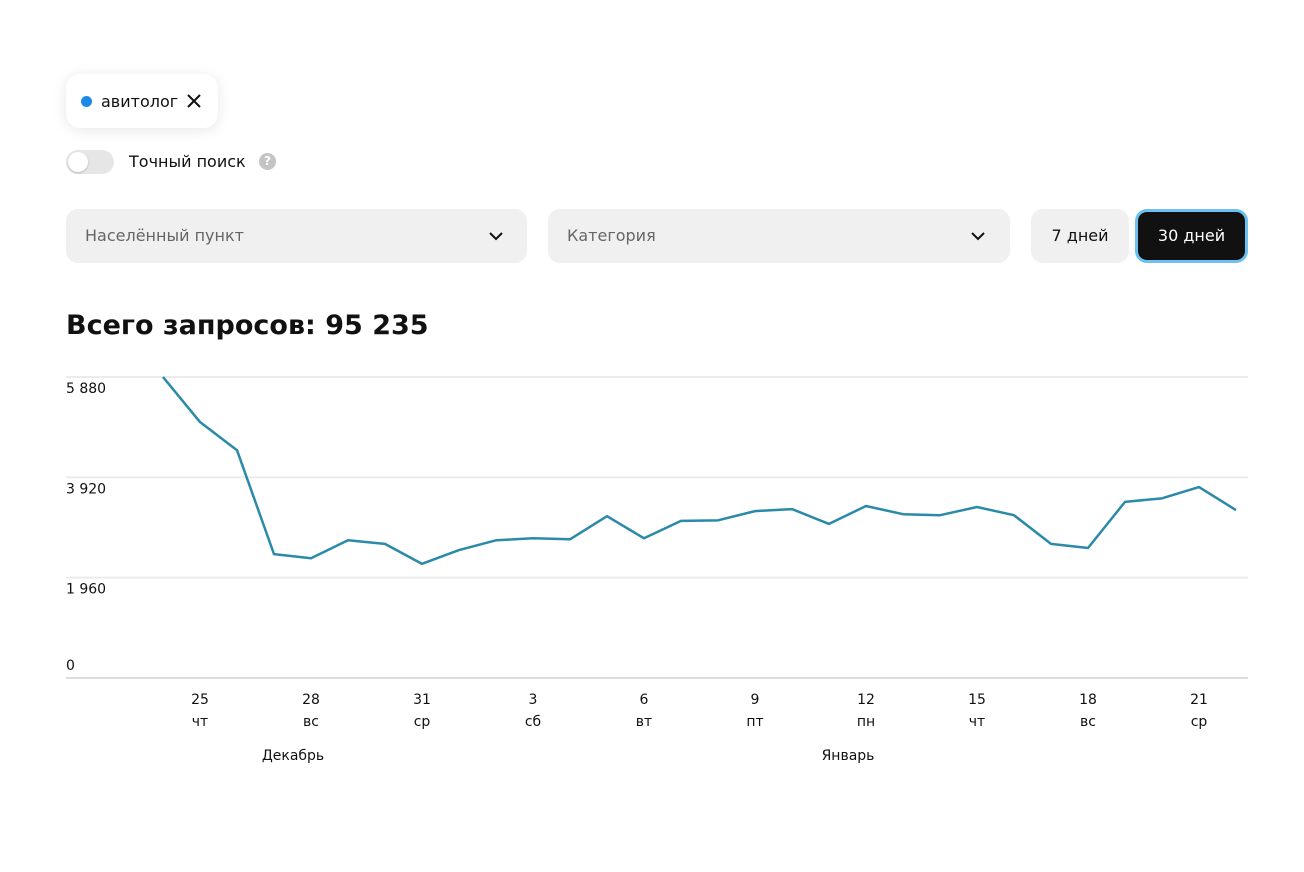 The image size is (1304, 872). Describe the element at coordinates (533, 722) in the screenshot. I see `x-tick-weekday: сб` at that location.